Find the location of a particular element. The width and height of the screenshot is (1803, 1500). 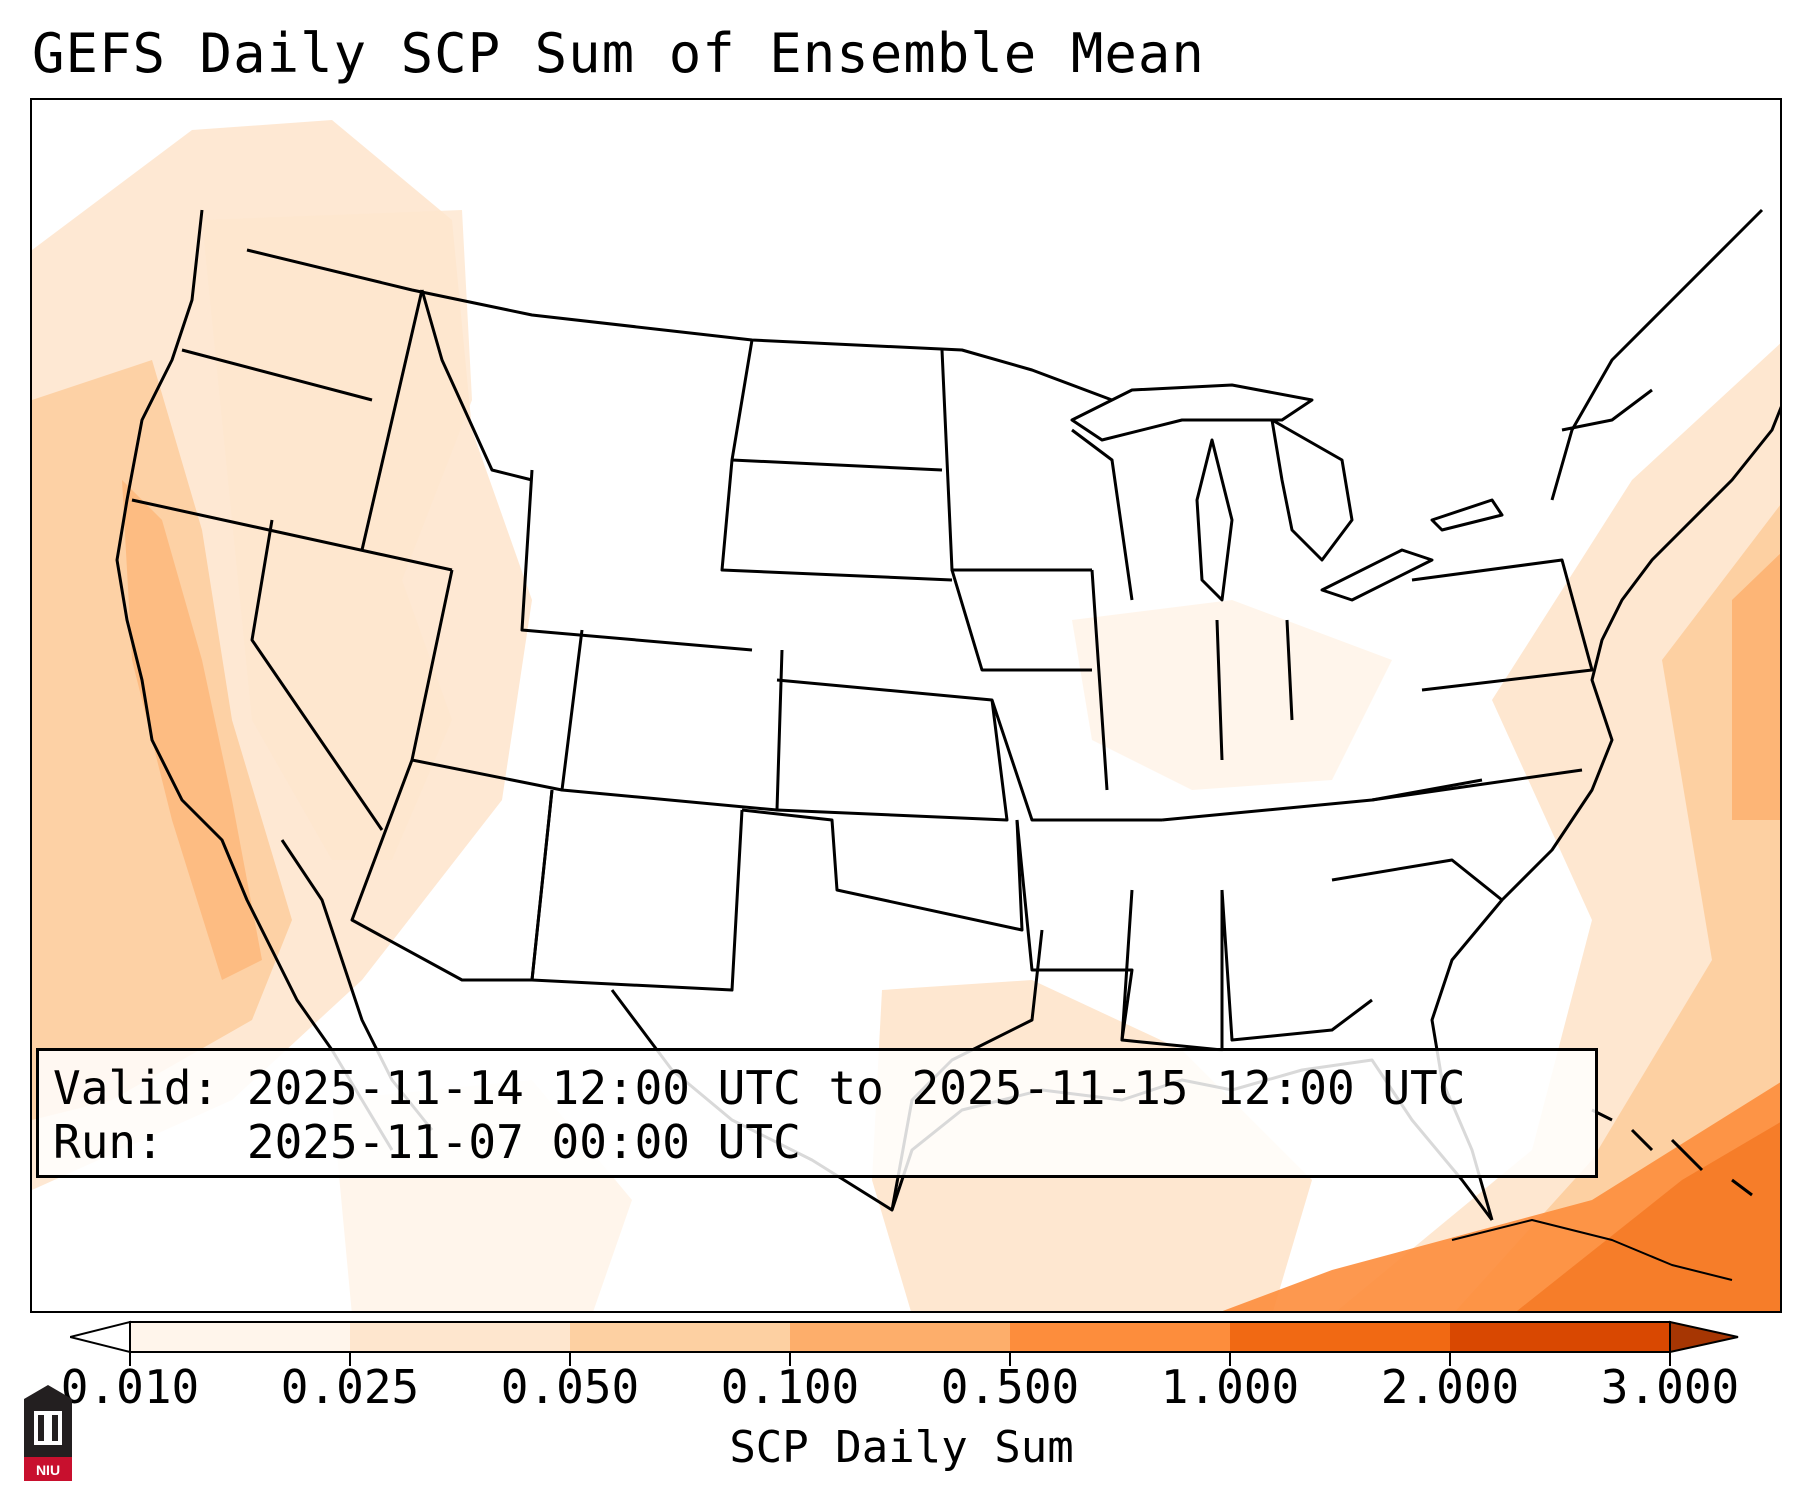

colorbar-label: SCP Daily Sum is located at coordinates (901, 1447).